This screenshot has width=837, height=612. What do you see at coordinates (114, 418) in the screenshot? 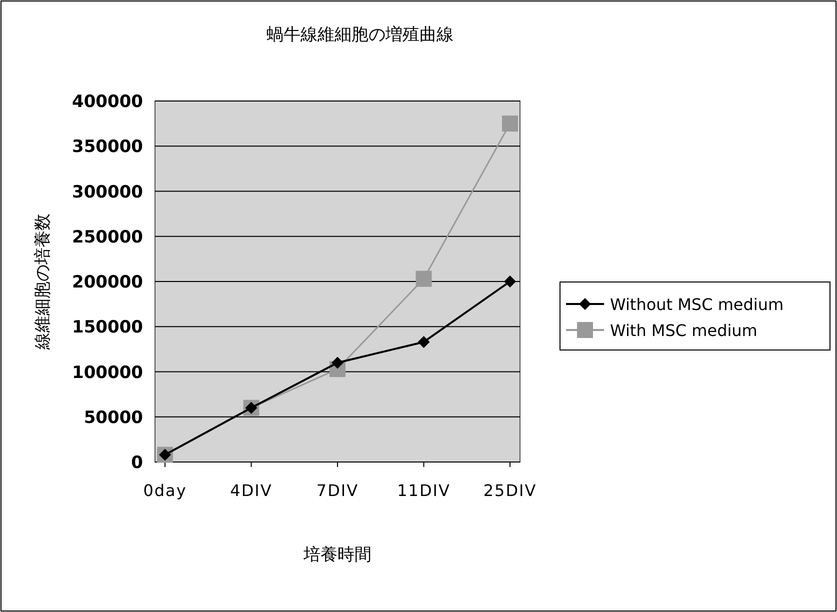
I see `y-tick-label: 50000` at bounding box center [114, 418].